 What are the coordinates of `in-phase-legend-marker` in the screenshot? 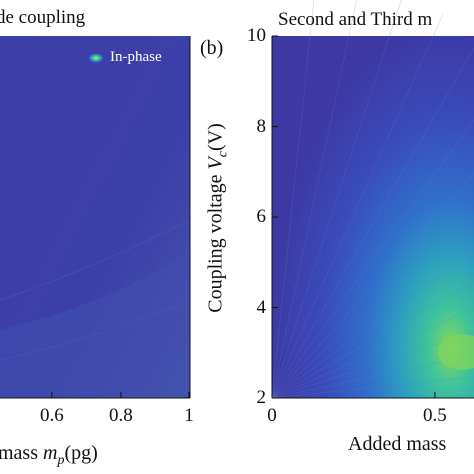 It's located at (96, 58).